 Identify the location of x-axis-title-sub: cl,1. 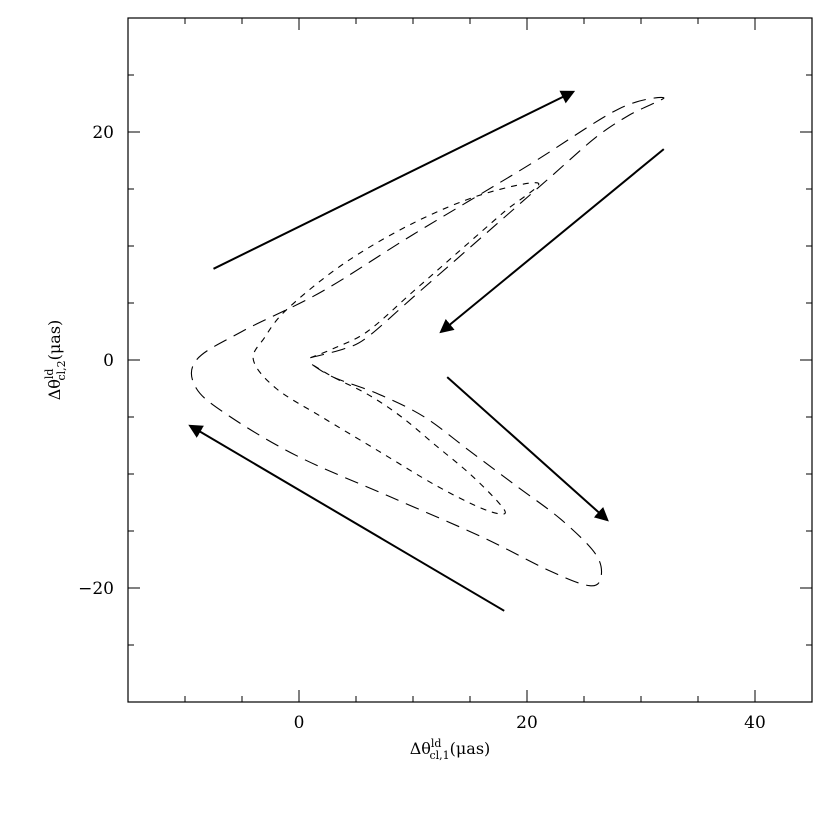
(439, 755).